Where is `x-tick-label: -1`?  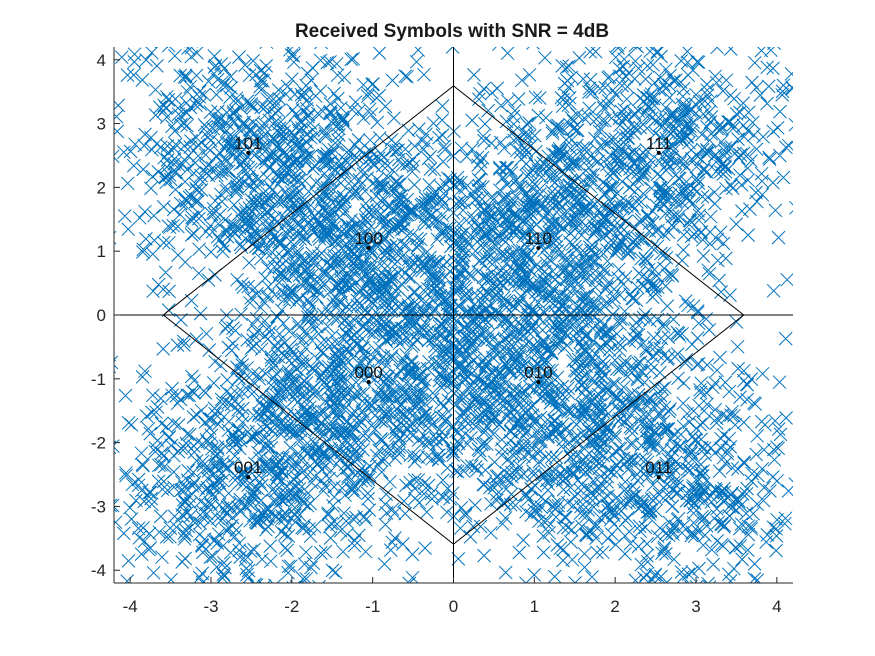
x-tick-label: -1 is located at coordinates (372, 606).